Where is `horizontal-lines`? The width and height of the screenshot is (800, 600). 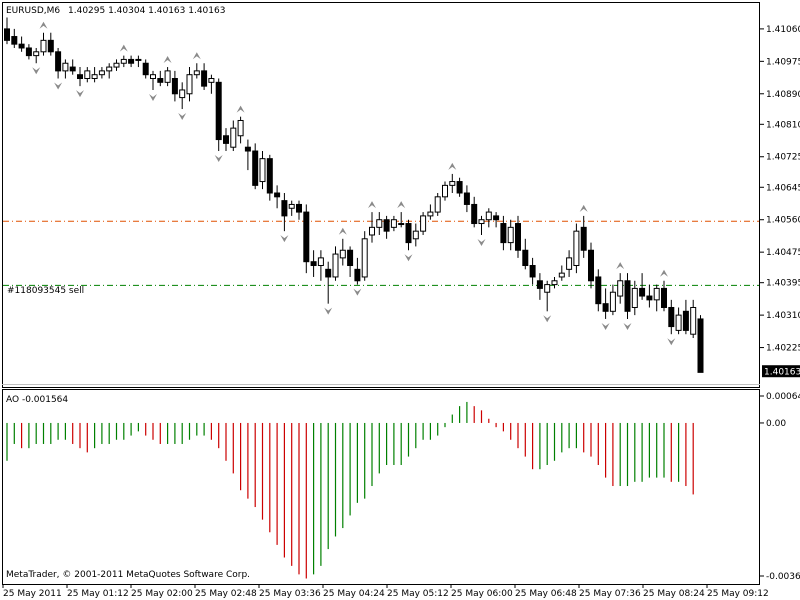 horizontal-lines is located at coordinates (381, 253).